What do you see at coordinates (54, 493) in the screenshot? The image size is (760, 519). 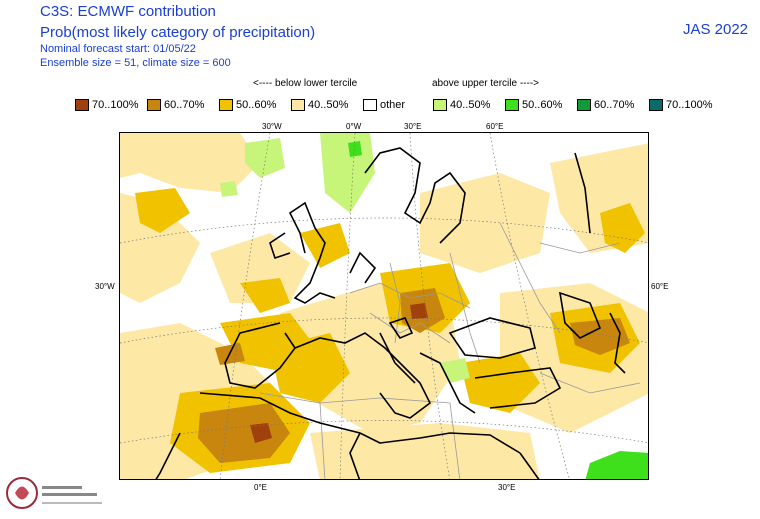 I see `logo-mark` at bounding box center [54, 493].